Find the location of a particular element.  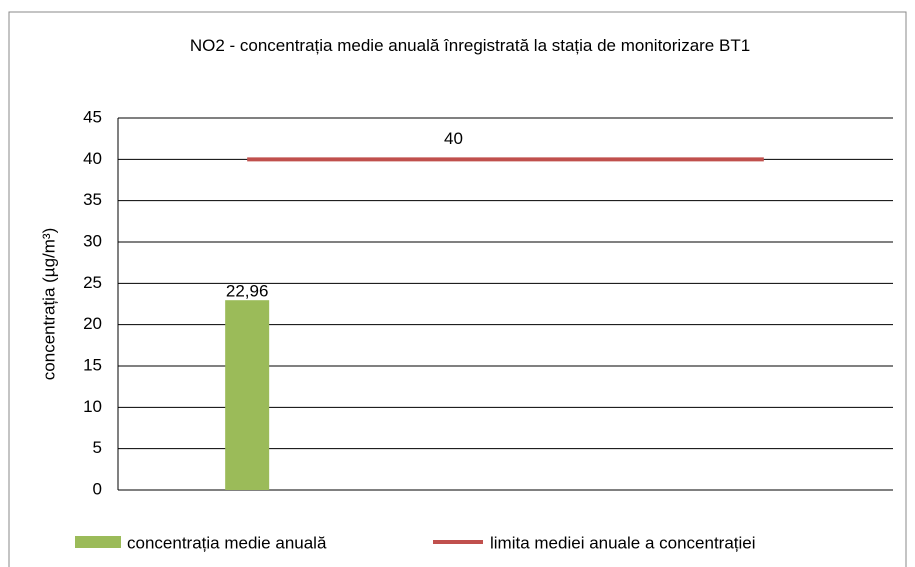

legend-label: concentrația medie anuală is located at coordinates (227, 542).